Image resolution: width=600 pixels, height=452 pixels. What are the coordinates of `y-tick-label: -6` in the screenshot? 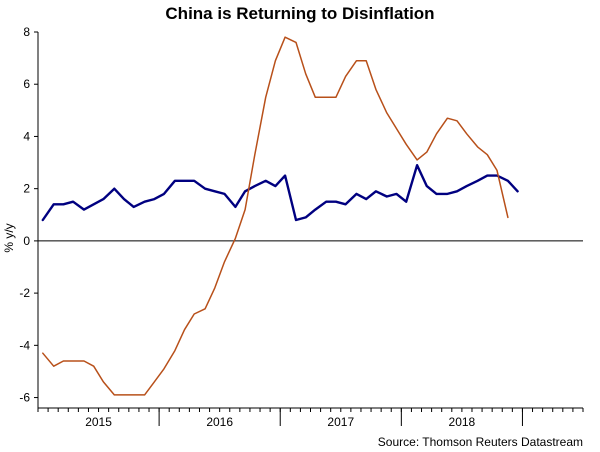 It's located at (24, 398).